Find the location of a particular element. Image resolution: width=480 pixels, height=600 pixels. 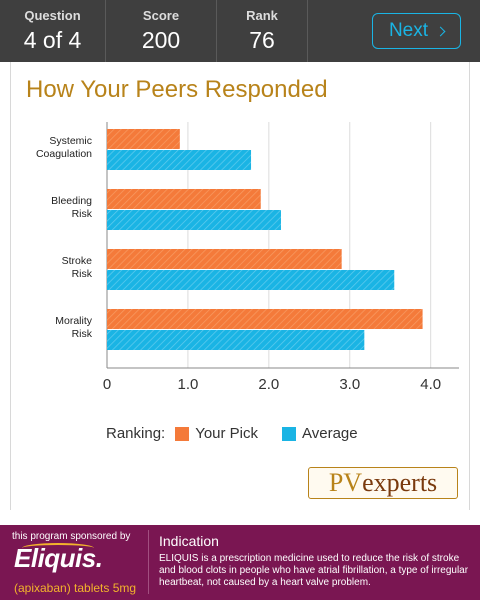

question-label: Question is located at coordinates (52, 15).